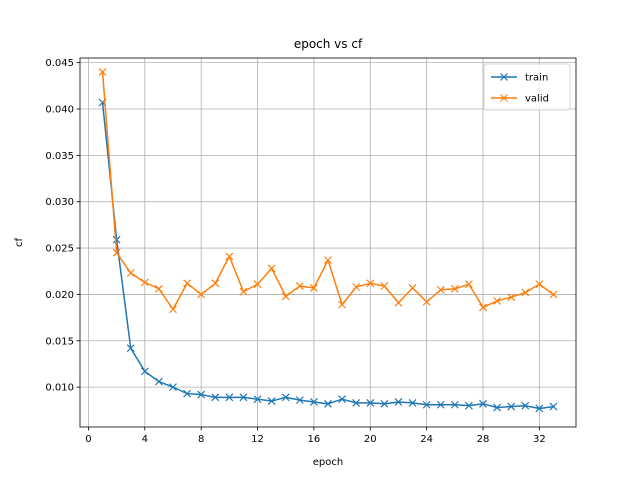 The image size is (640, 480). Describe the element at coordinates (483, 439) in the screenshot. I see `x-tick-label: 28` at that location.